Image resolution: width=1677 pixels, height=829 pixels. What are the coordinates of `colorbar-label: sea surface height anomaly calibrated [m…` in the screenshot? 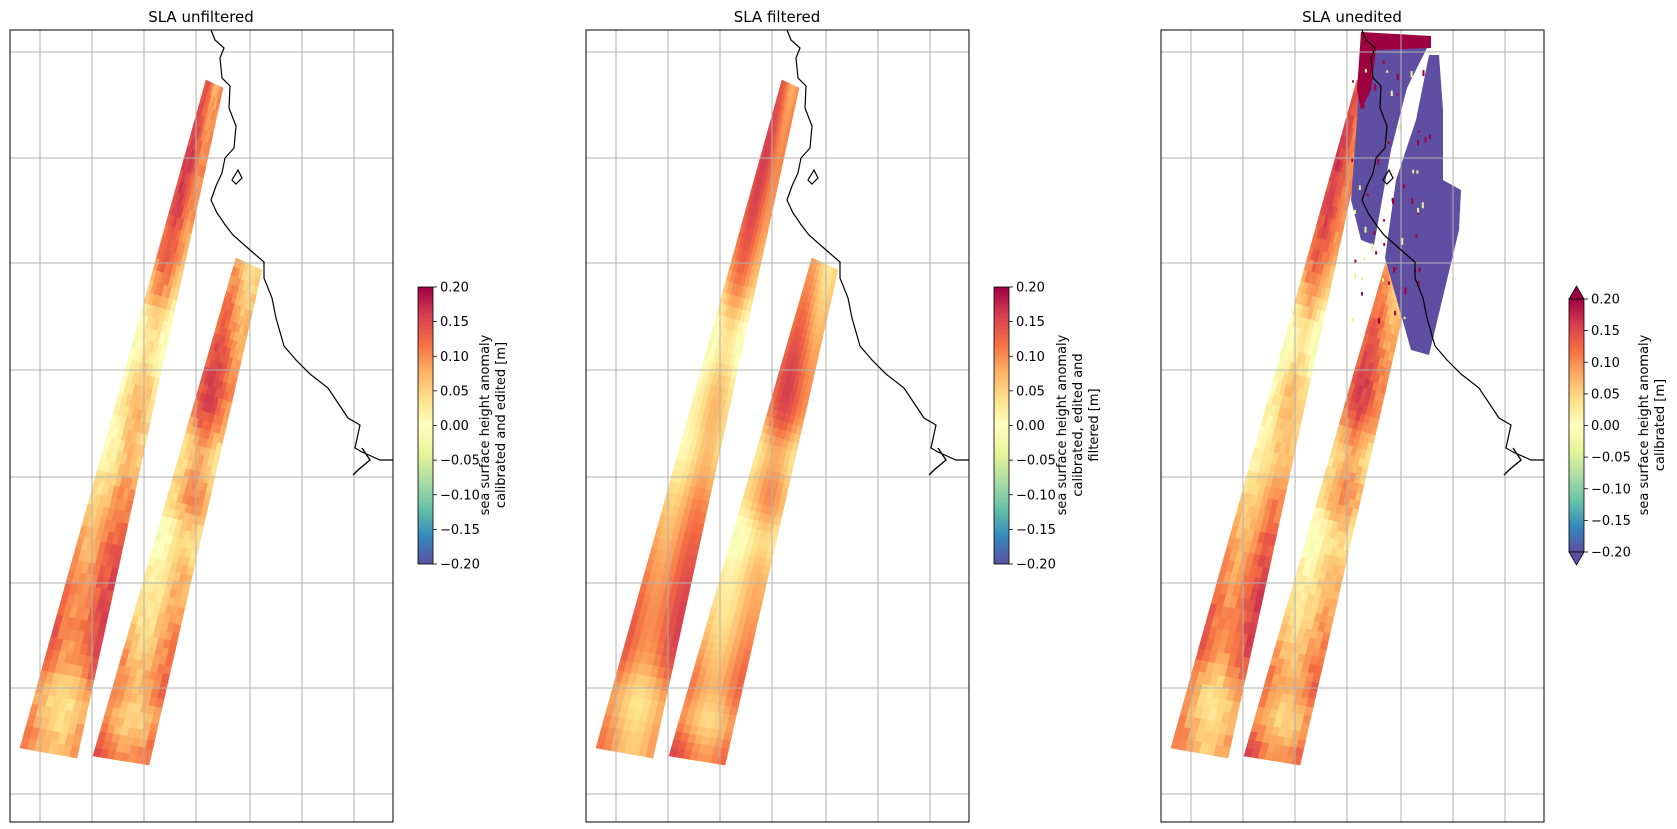 It's located at (1652, 424).